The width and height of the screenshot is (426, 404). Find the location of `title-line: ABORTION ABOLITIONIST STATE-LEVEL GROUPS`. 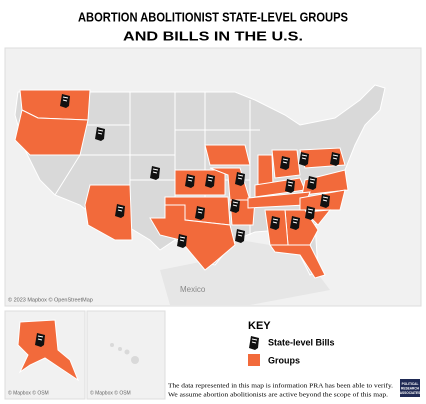

title-line: ABORTION ABOLITIONIST STATE-LEVEL GROUPS is located at coordinates (213, 17).